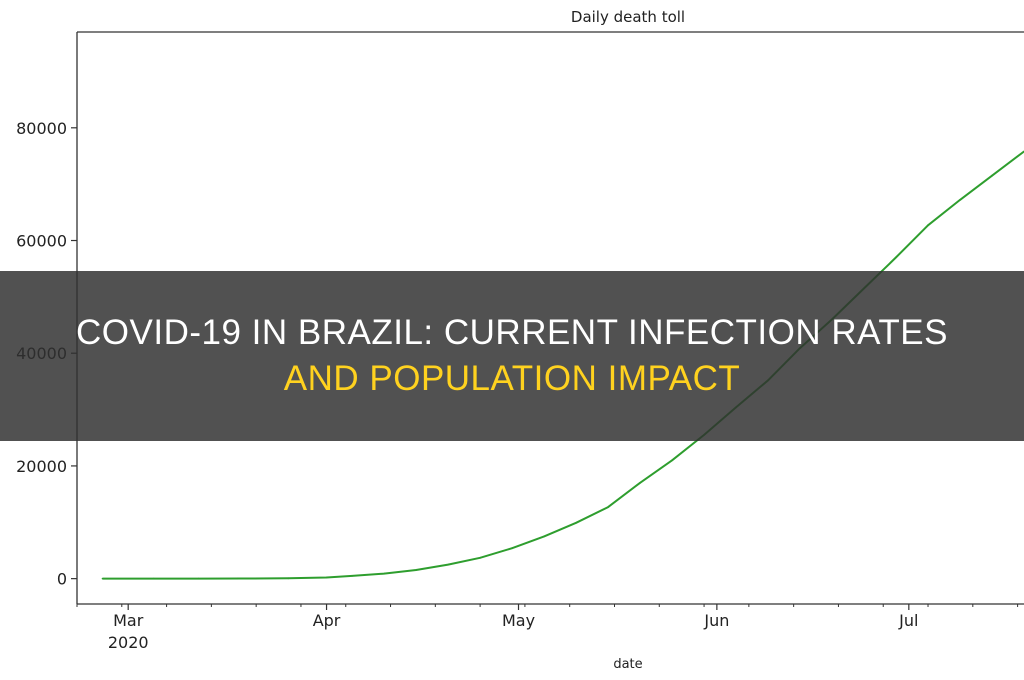 Image resolution: width=1024 pixels, height=680 pixels. What do you see at coordinates (716, 620) in the screenshot?
I see `x-tick-label: Jun` at bounding box center [716, 620].